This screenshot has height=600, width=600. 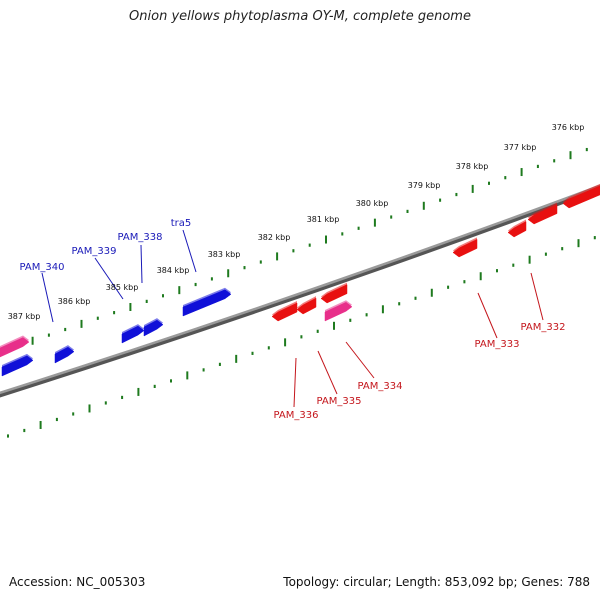 What do you see at coordinates (122, 287) in the screenshot?
I see `ruler-label: 385 kbp` at bounding box center [122, 287].